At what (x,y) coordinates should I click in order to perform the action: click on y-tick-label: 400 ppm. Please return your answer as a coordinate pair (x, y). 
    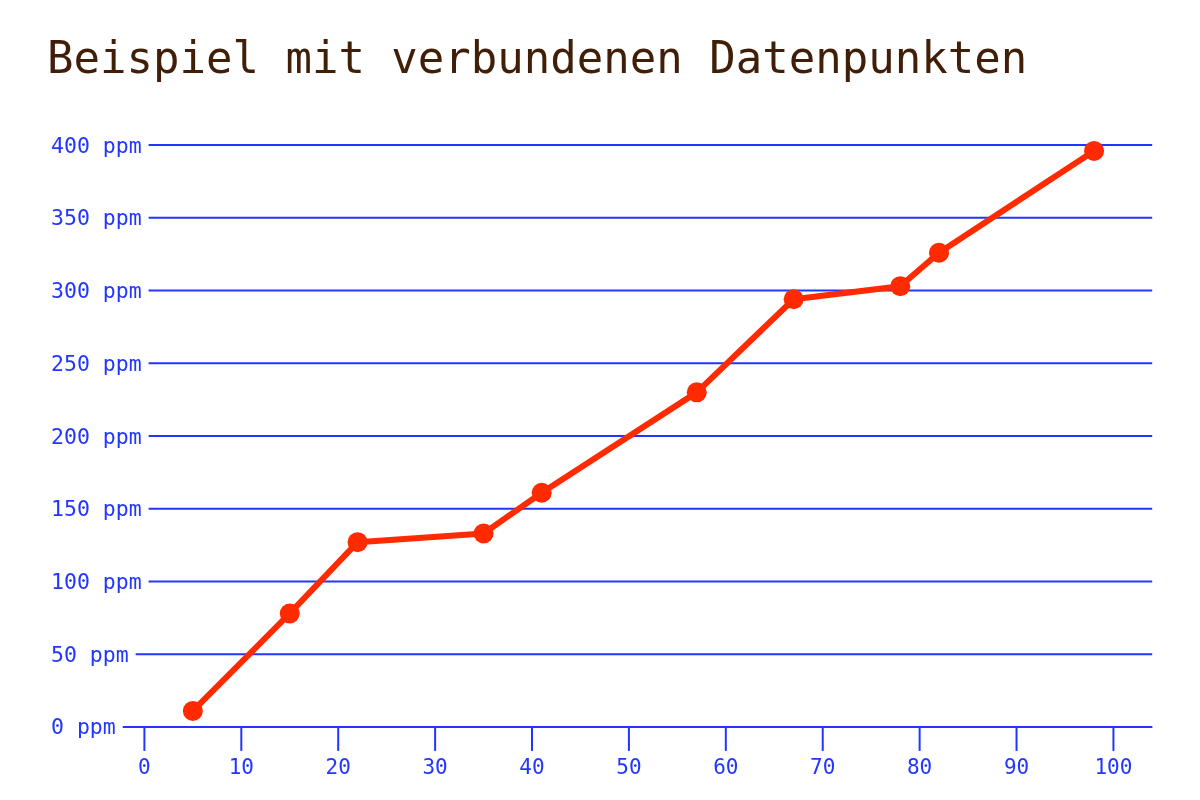
    Looking at the image, I should click on (96, 145).